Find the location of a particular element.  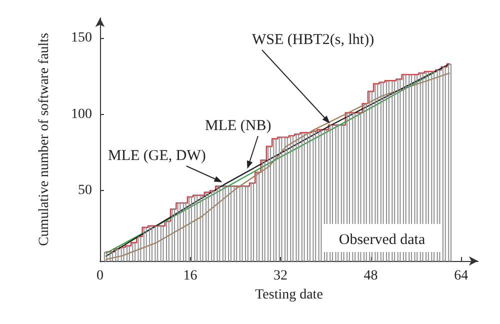

y-axis-title: Cumulative number of software faults is located at coordinates (44, 139).